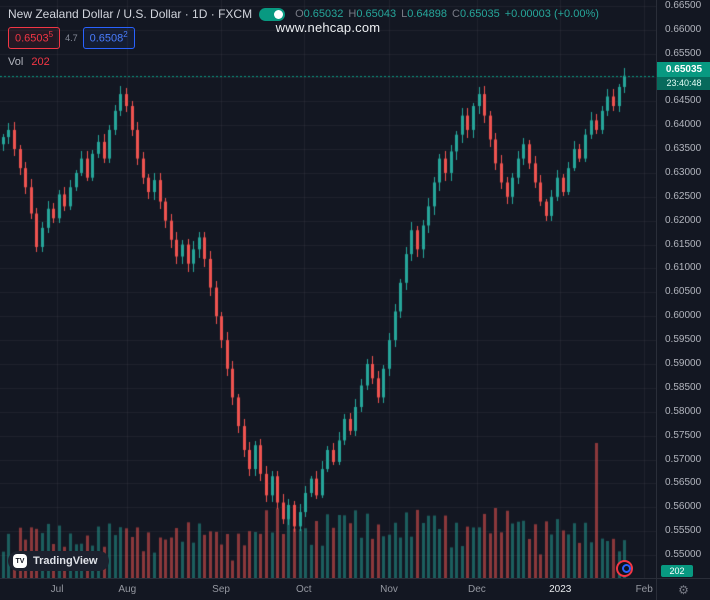 Image resolution: width=710 pixels, height=600 pixels. I want to click on gear-icon: ⚙, so click(683, 589).